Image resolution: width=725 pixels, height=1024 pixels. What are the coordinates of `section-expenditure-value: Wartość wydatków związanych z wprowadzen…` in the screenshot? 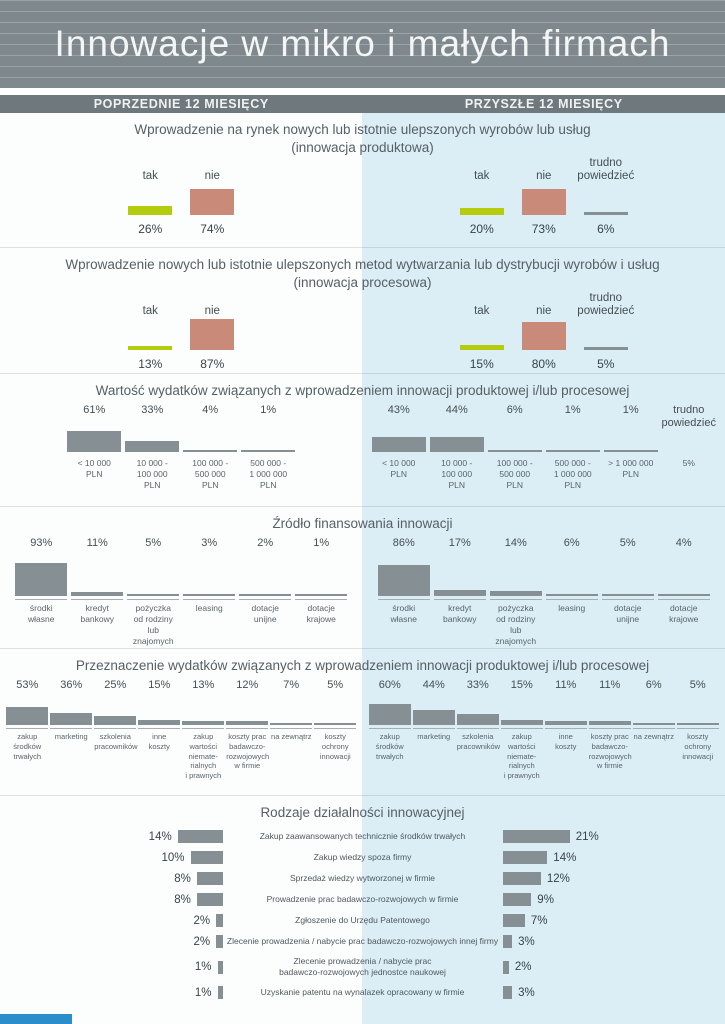 It's located at (362, 439).